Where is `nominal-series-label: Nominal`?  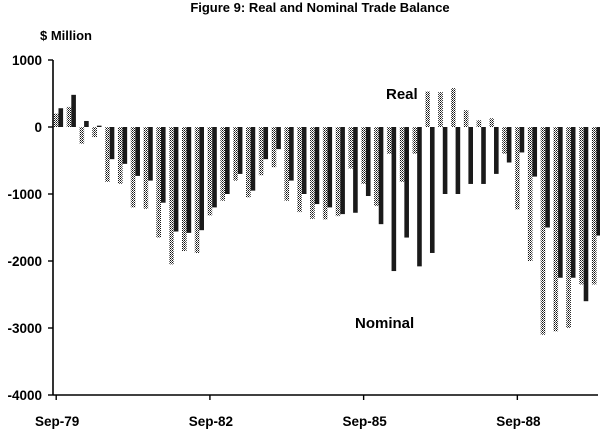
nominal-series-label: Nominal is located at coordinates (384, 323).